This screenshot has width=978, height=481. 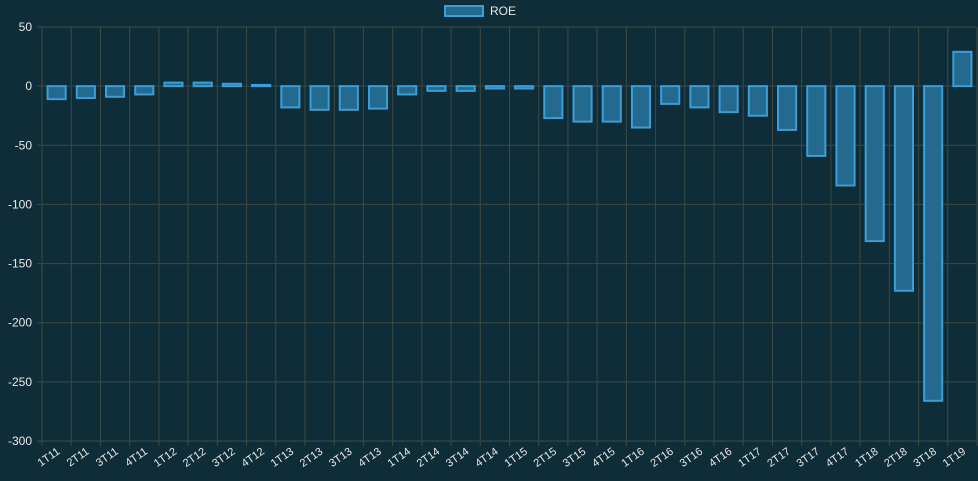 I want to click on x-tick-label: 2T16, so click(x=661, y=458).